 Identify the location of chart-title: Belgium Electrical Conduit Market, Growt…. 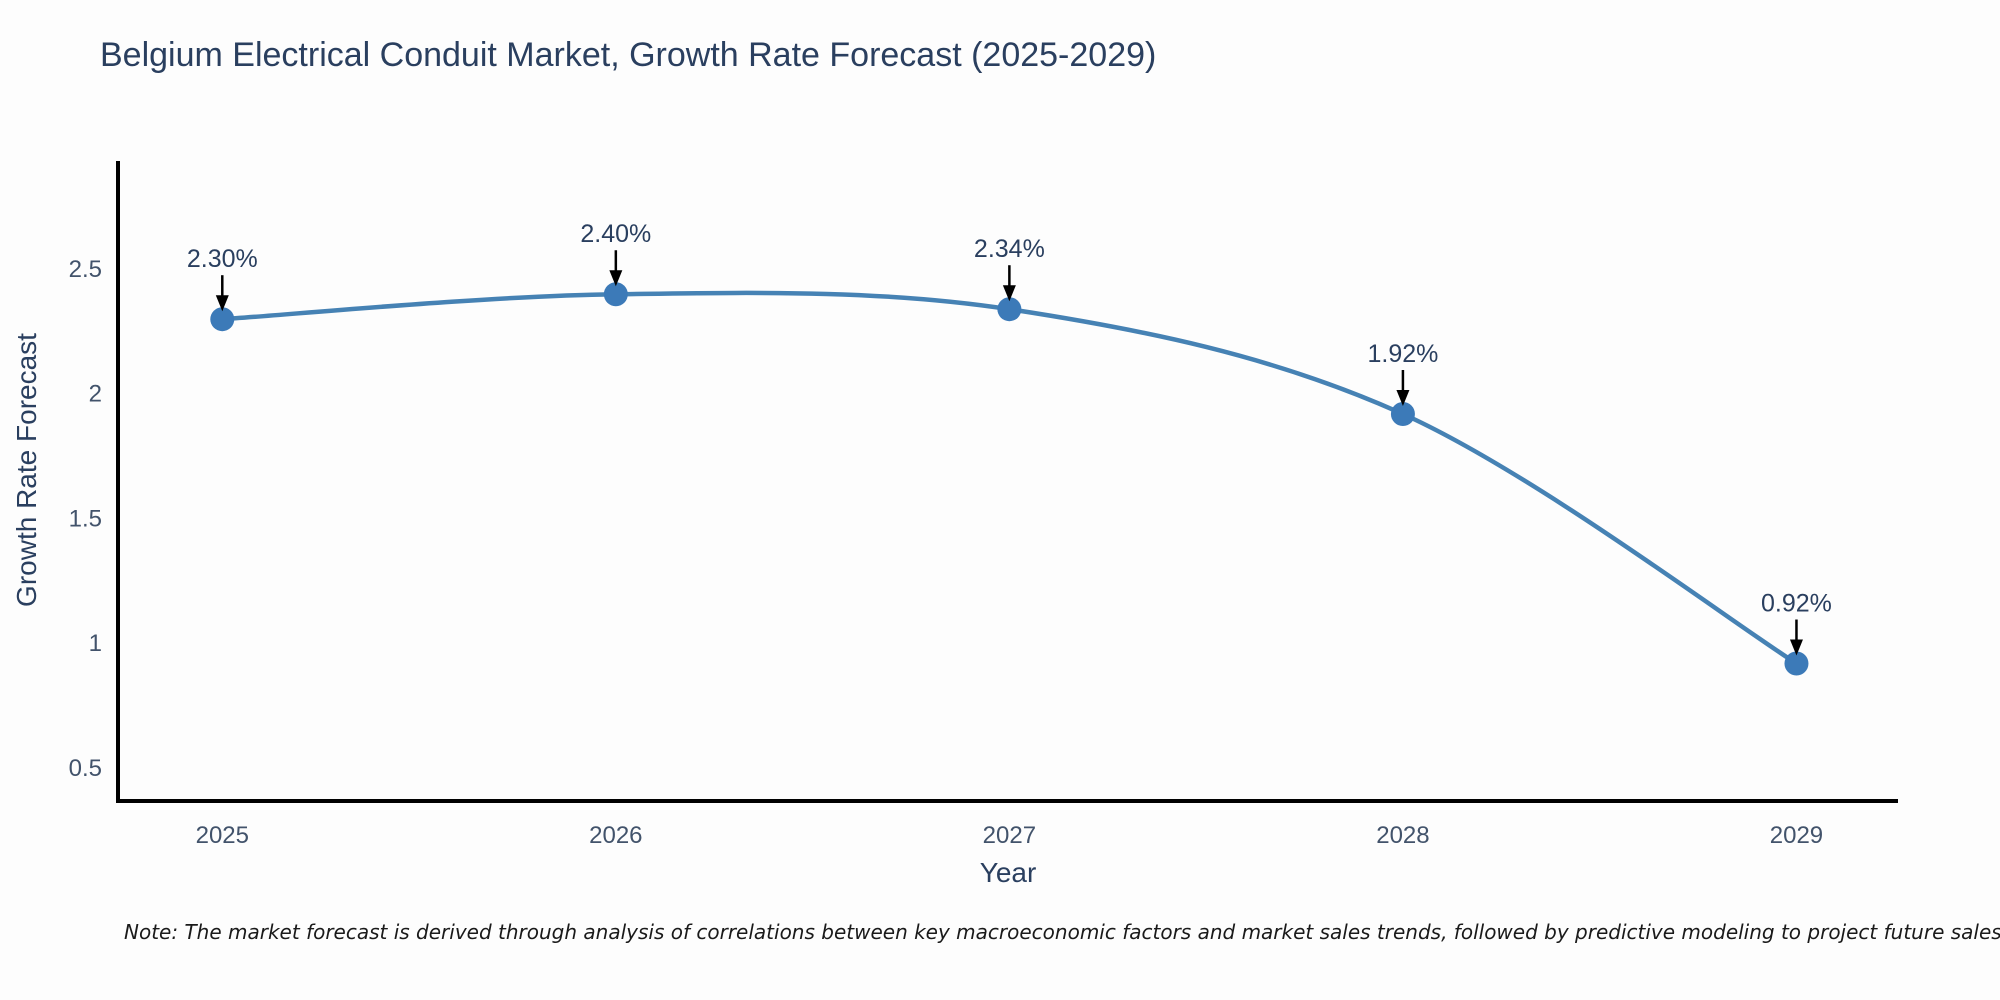
(628, 55).